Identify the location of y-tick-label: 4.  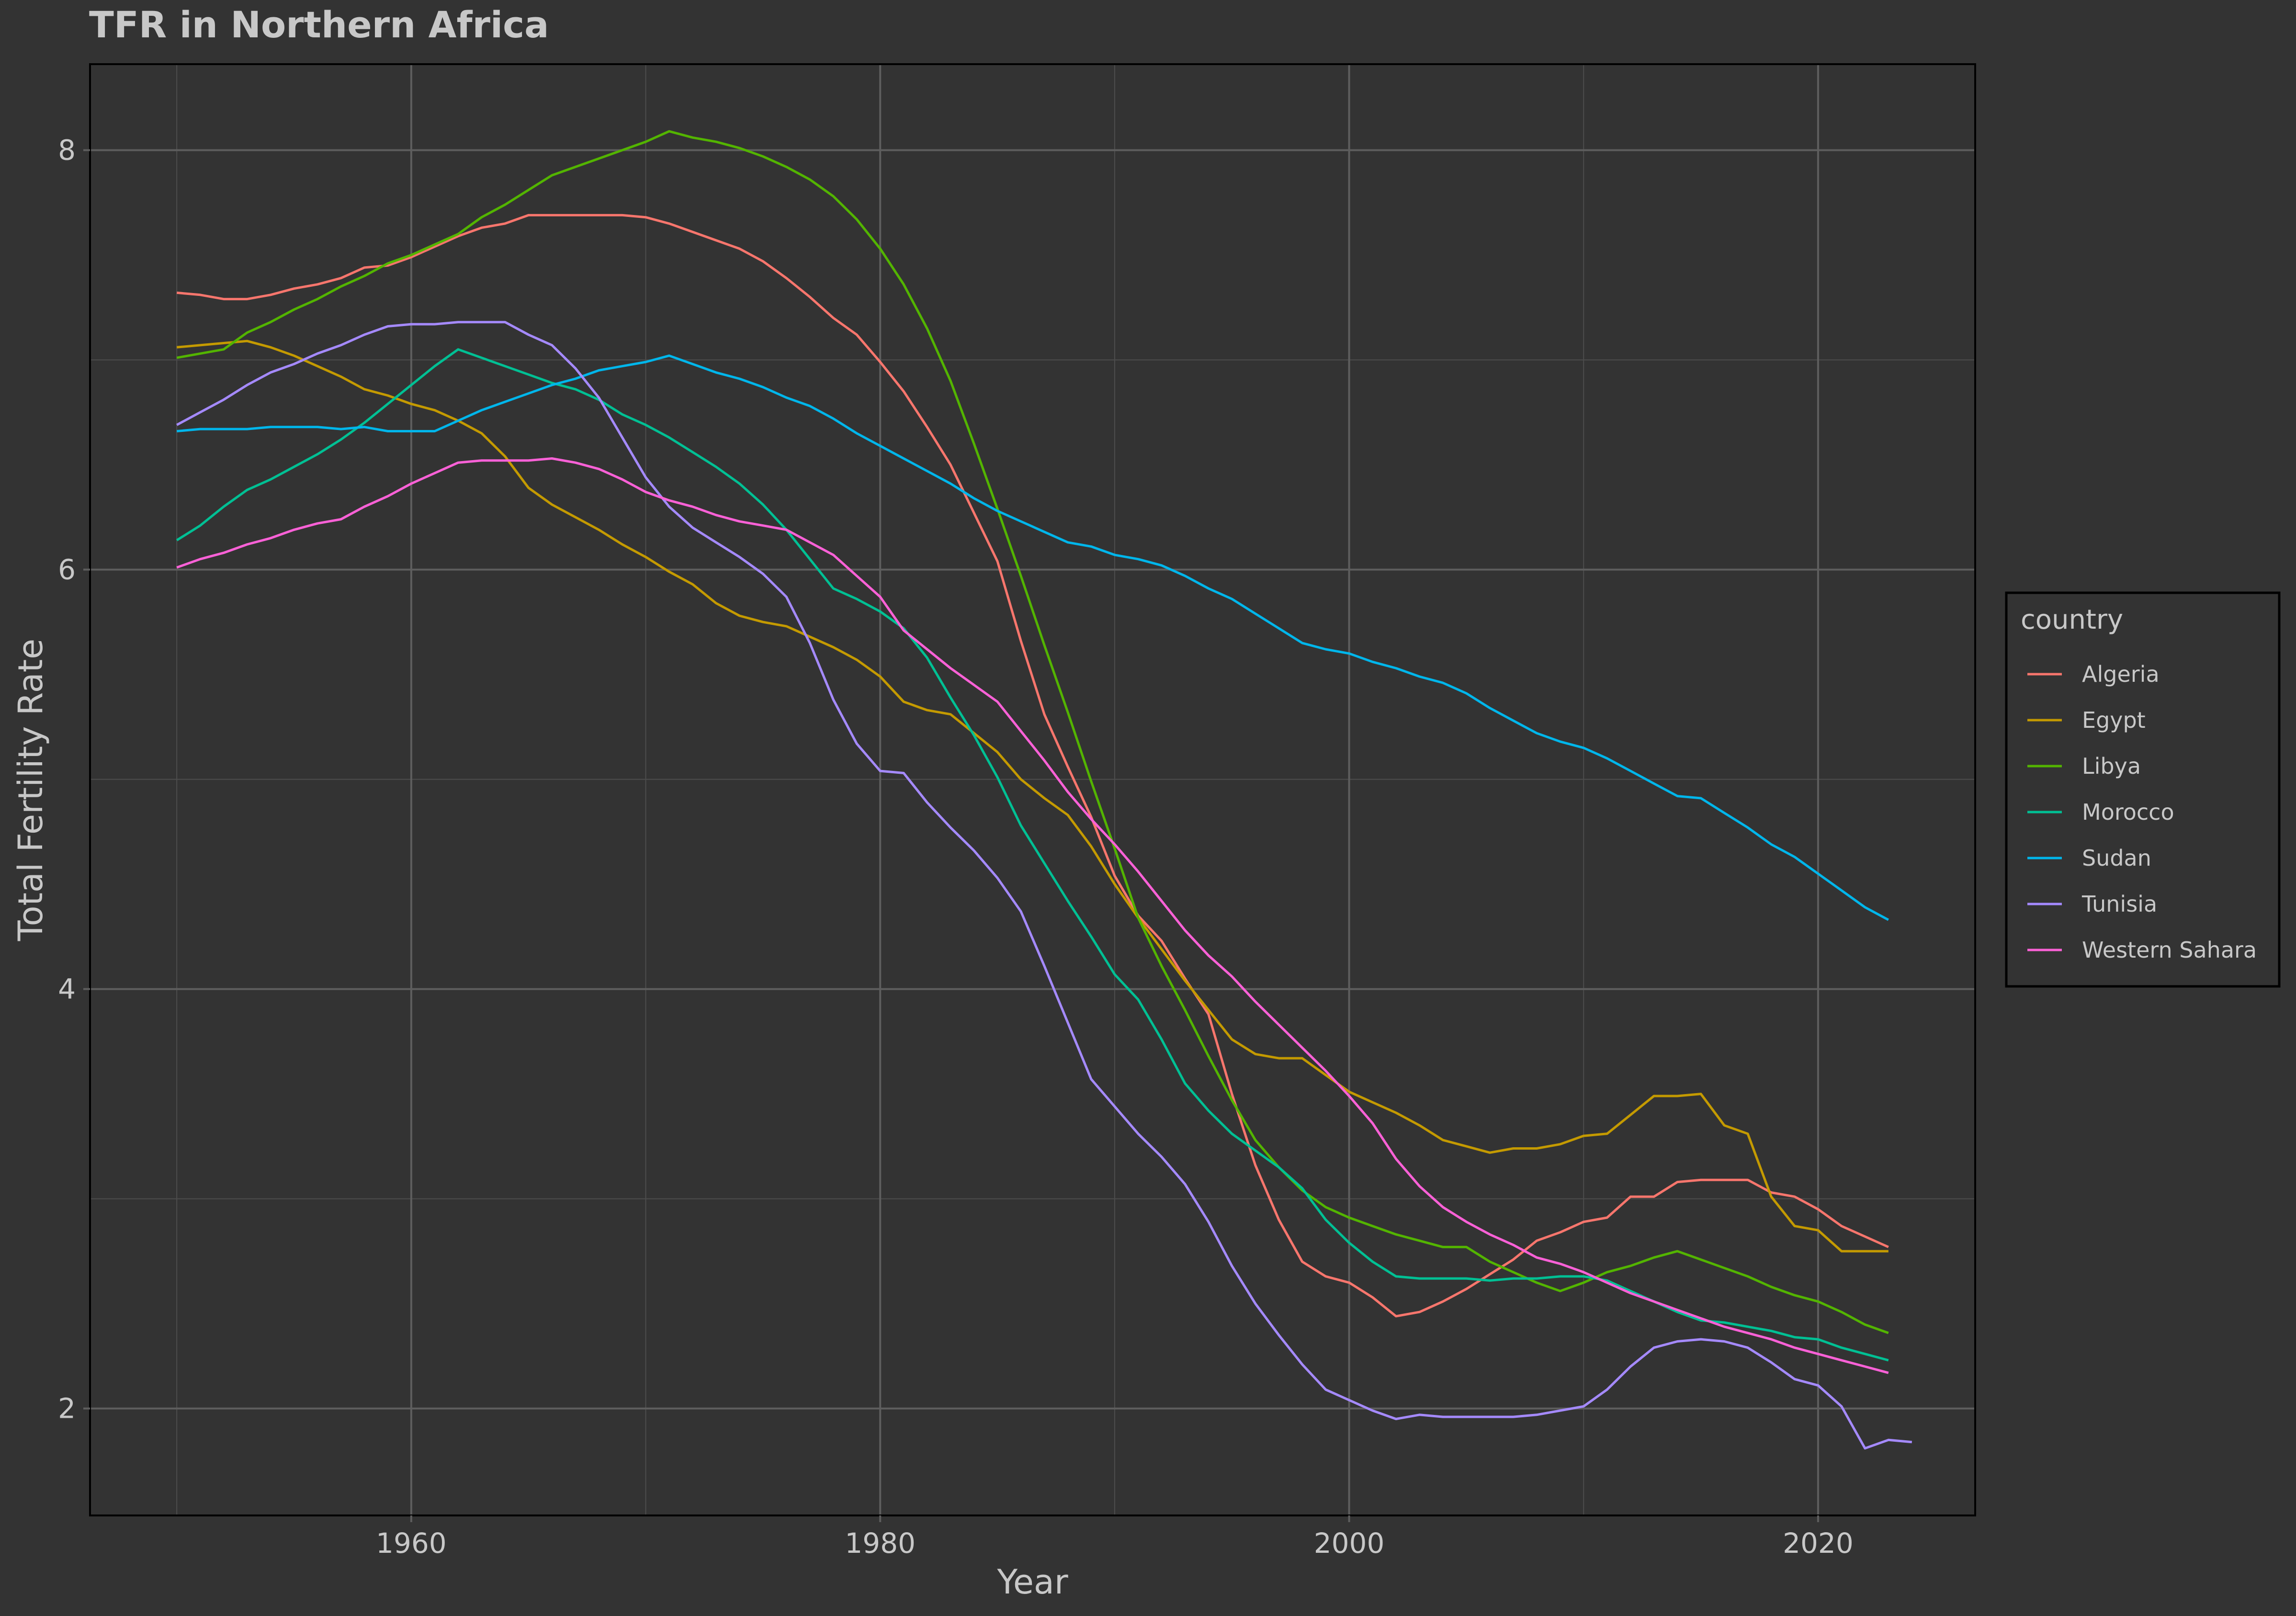
(67, 989).